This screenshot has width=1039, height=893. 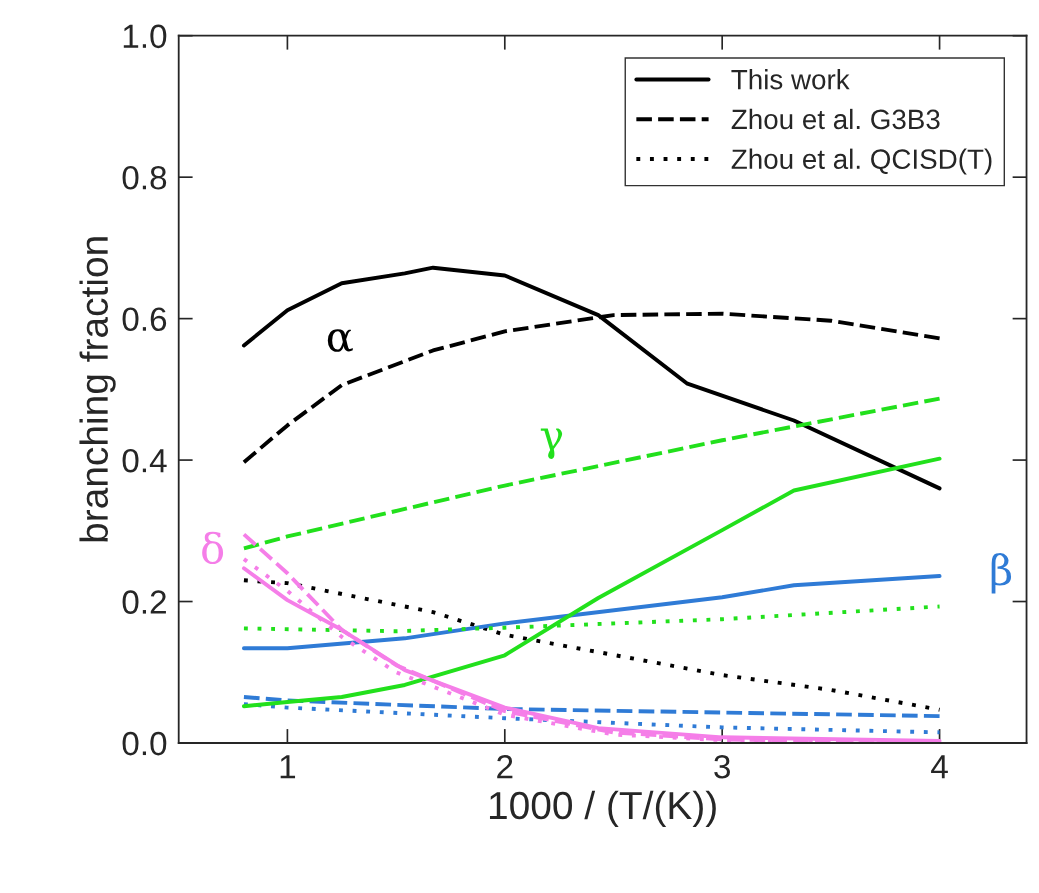 I want to click on y-tick-label: 1.0, so click(x=145, y=36).